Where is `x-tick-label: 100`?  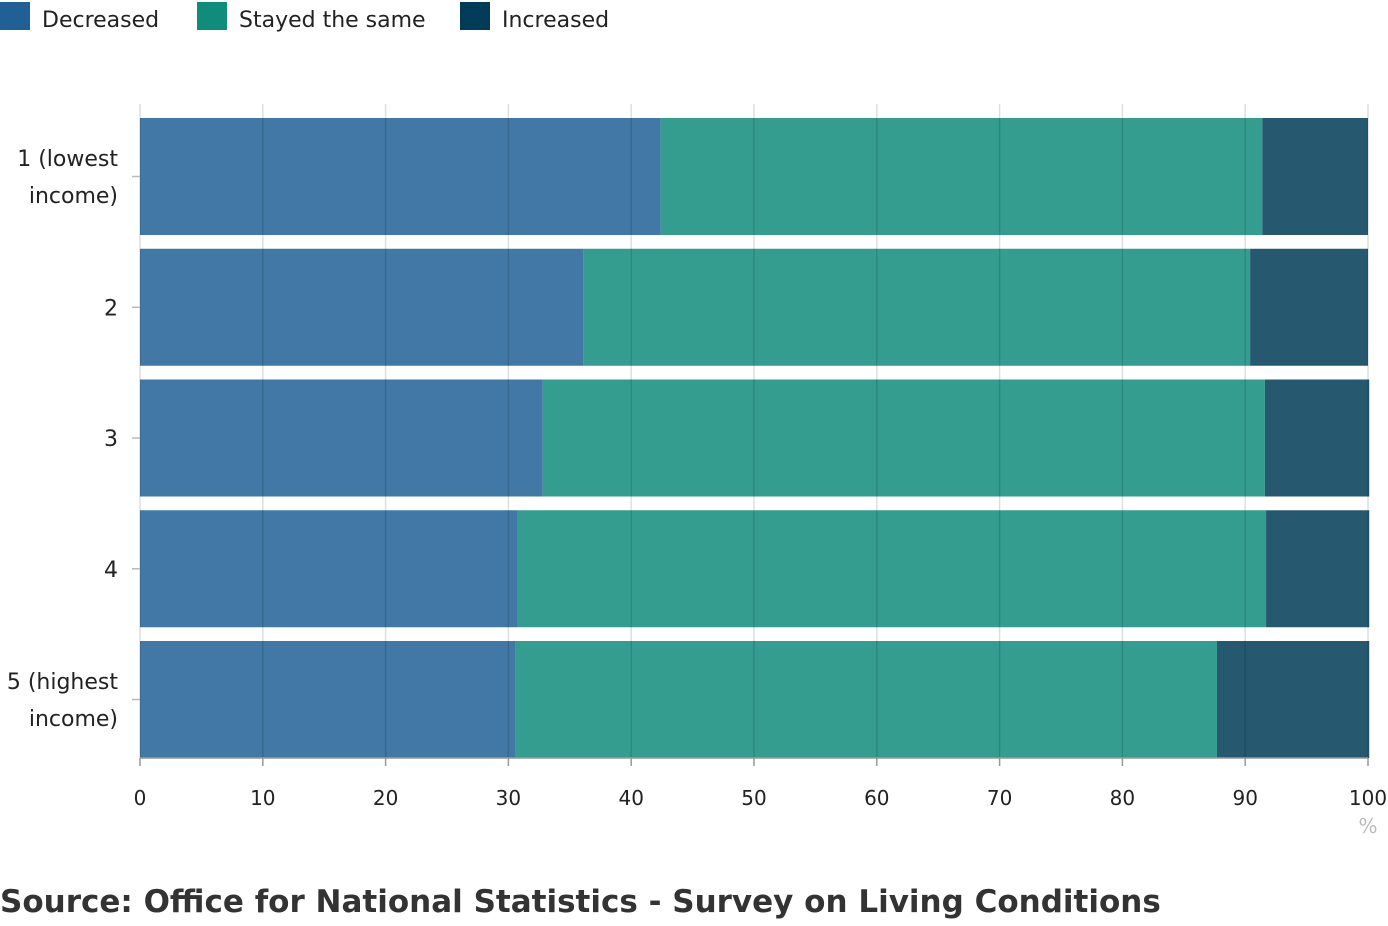
x-tick-label: 100 is located at coordinates (1368, 798).